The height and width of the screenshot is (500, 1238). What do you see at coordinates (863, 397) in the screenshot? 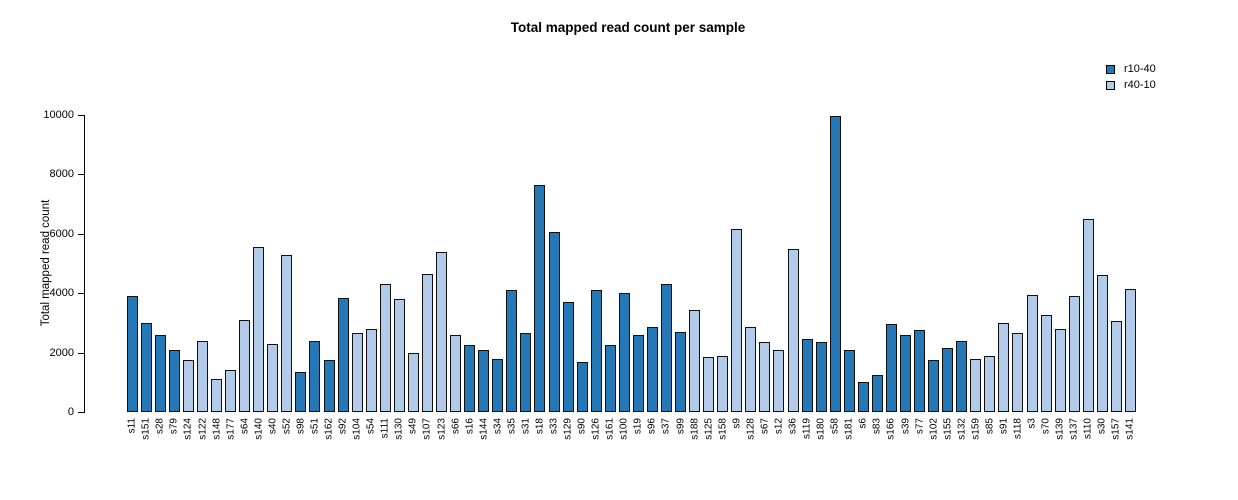
I see `bar-s6` at bounding box center [863, 397].